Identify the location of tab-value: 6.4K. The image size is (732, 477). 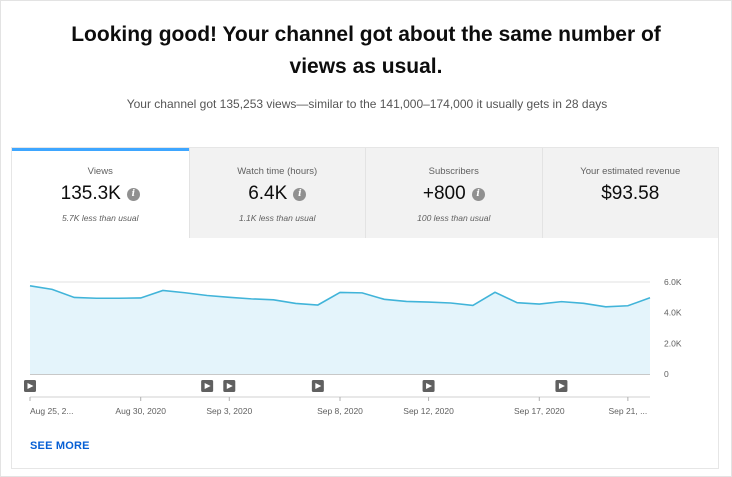
(268, 193).